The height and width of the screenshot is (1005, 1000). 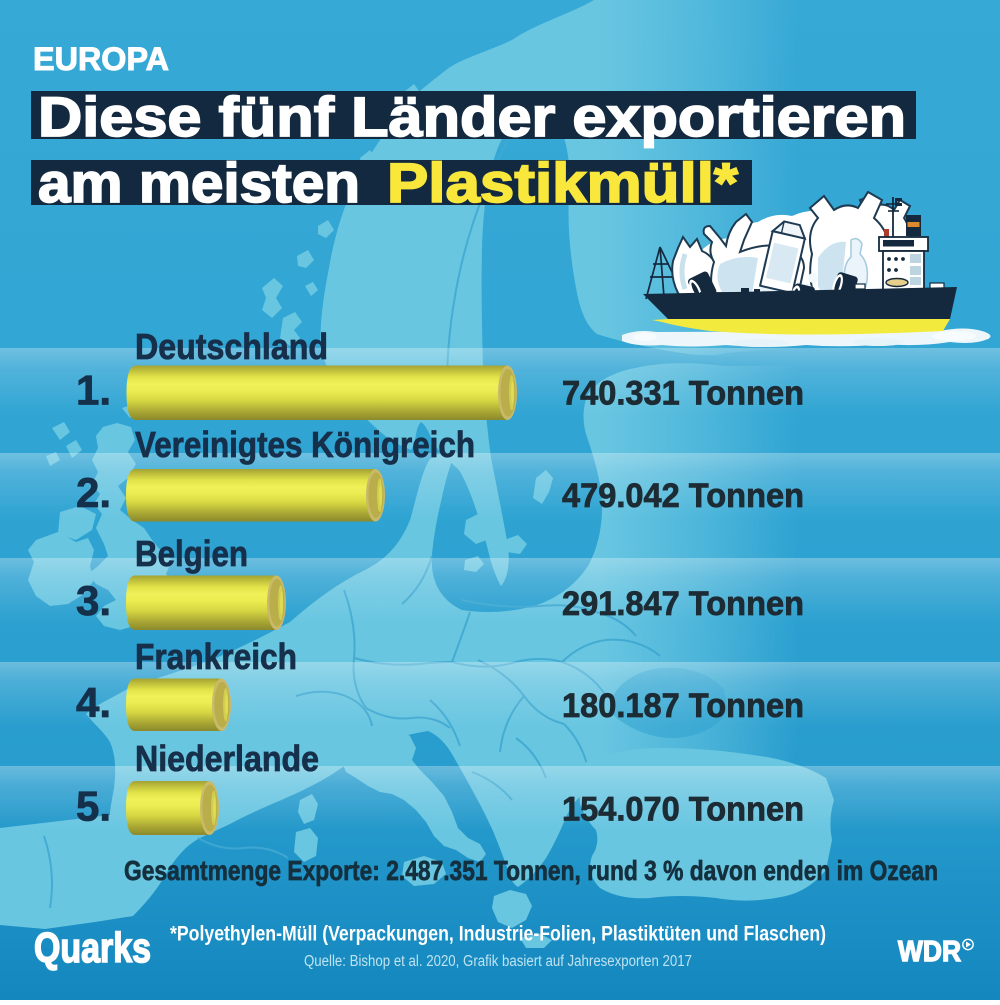 What do you see at coordinates (683, 706) in the screenshot?
I see `svg-text: 180.187 Tonnen` at bounding box center [683, 706].